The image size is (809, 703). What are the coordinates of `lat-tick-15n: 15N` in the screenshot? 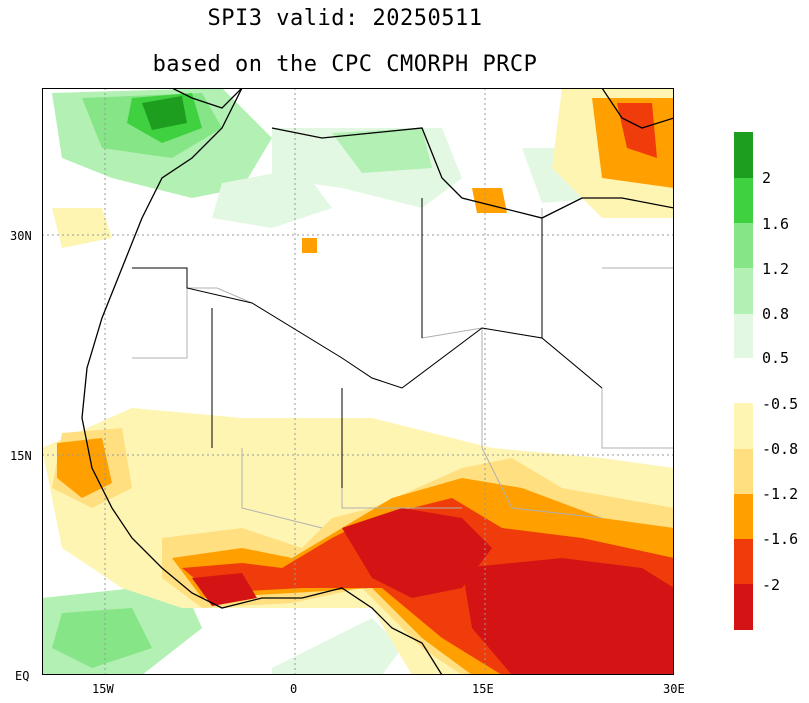 It's located at (21, 456).